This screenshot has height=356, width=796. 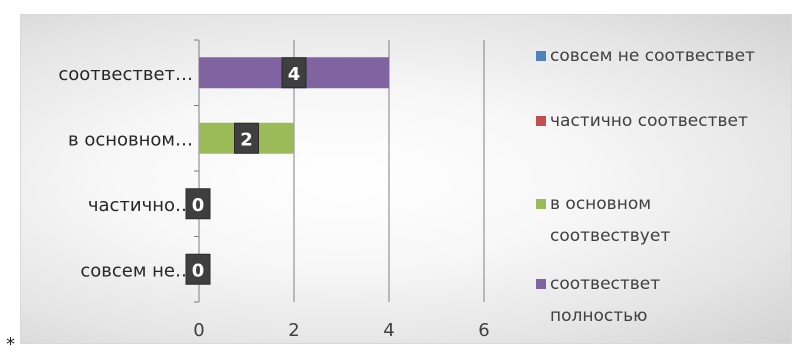 What do you see at coordinates (601, 204) in the screenshot?
I see `legend-label-line: в основном` at bounding box center [601, 204].